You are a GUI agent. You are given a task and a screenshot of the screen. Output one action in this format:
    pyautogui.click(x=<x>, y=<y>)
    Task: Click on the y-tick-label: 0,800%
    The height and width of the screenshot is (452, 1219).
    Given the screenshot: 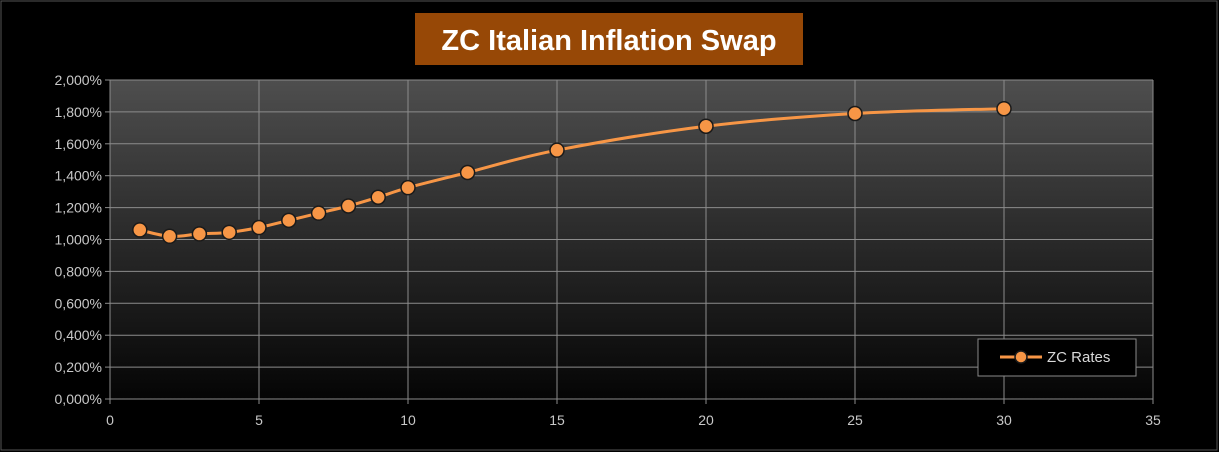 What is the action you would take?
    pyautogui.click(x=78, y=271)
    